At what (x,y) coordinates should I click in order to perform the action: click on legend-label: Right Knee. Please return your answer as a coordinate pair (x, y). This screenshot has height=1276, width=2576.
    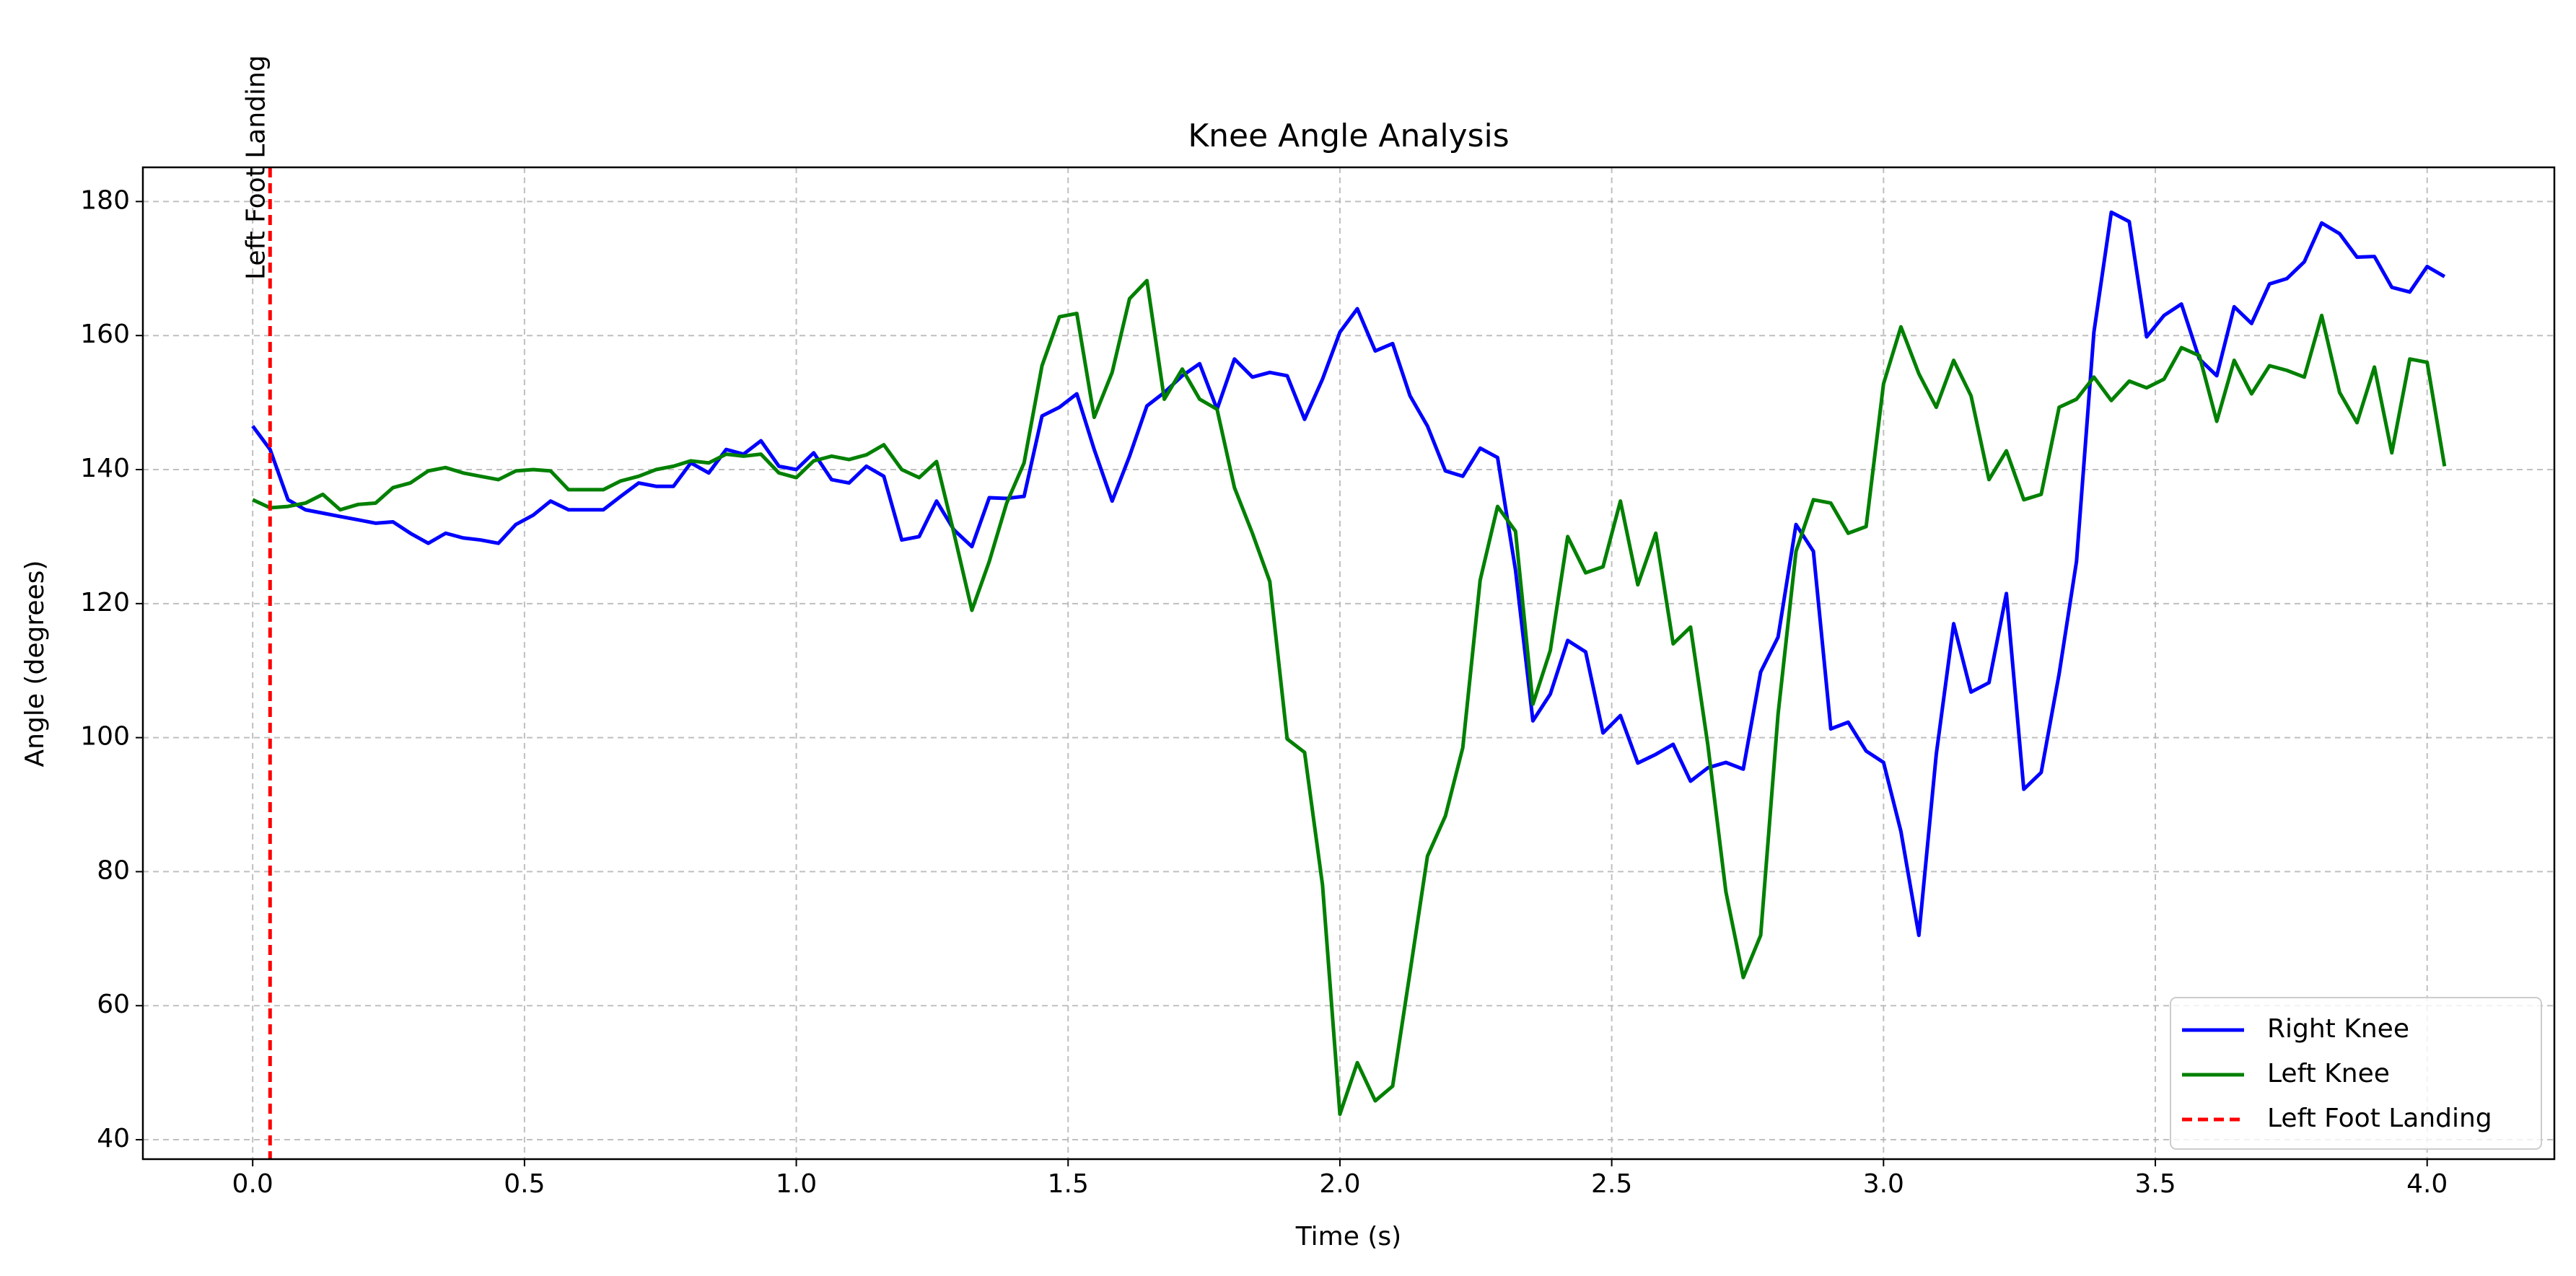
    Looking at the image, I should click on (2338, 1029).